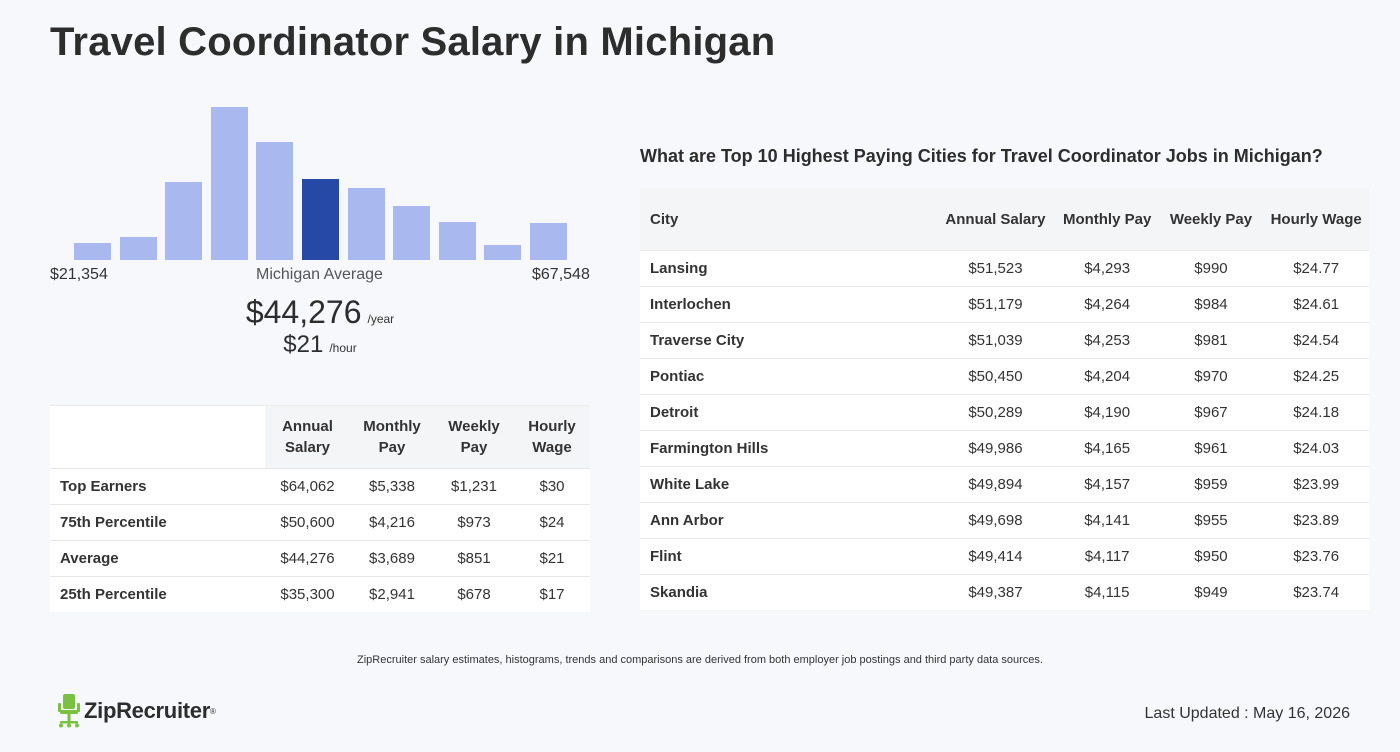 This screenshot has height=752, width=1400. What do you see at coordinates (1004, 304) in the screenshot?
I see `table-row: Interlochen $51,179 $4,264 $984 $24.61` at bounding box center [1004, 304].